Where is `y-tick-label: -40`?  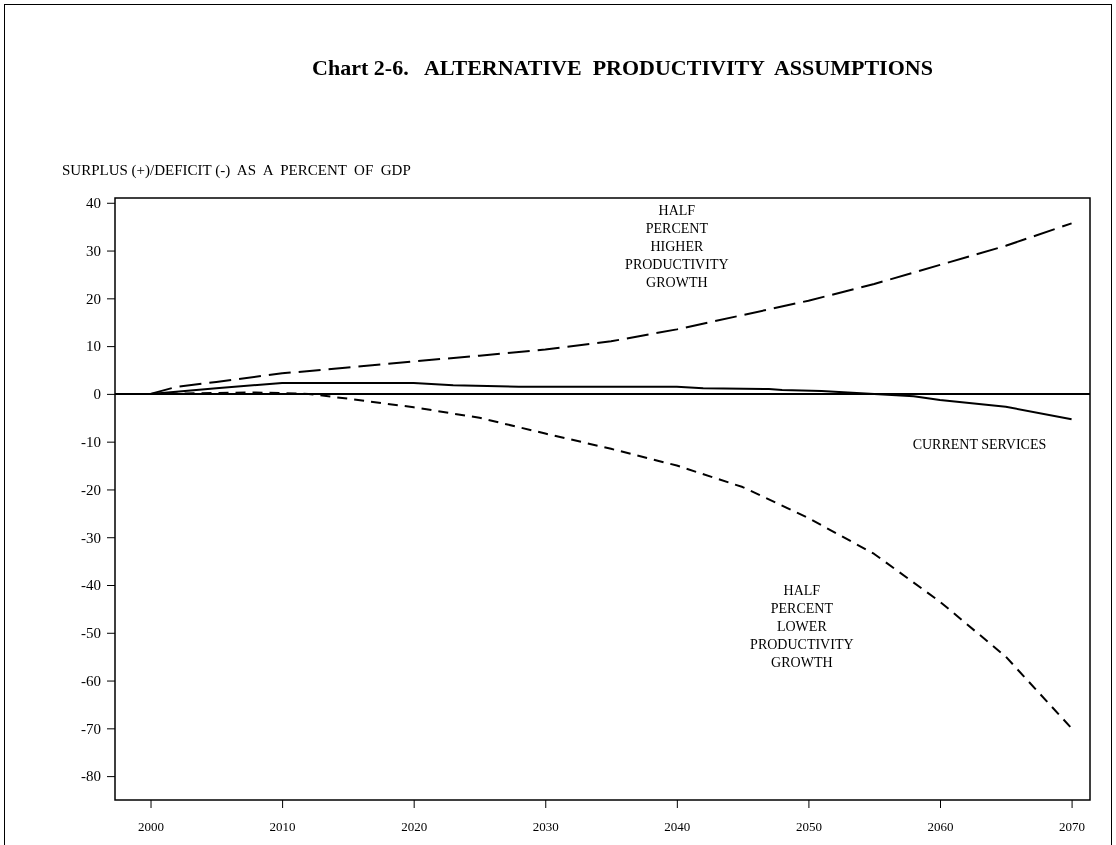 y-tick-label: -40 is located at coordinates (91, 585).